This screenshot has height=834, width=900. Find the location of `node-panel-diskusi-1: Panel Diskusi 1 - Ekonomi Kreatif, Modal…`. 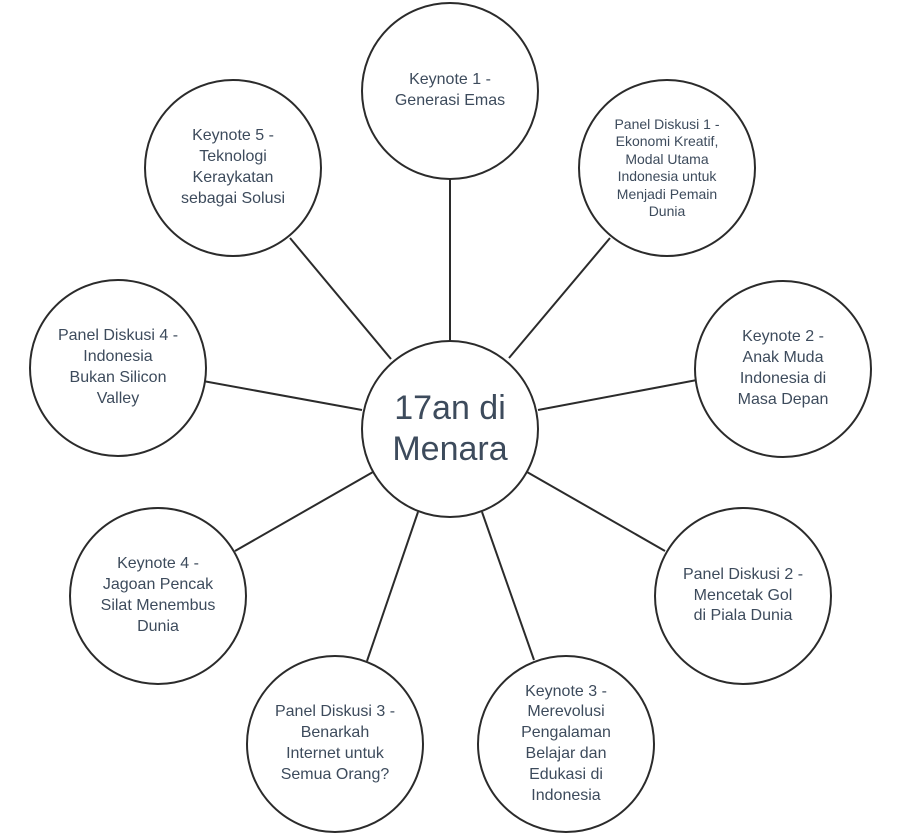

node-panel-diskusi-1: Panel Diskusi 1 - Ekonomi Kreatif, Modal… is located at coordinates (667, 168).